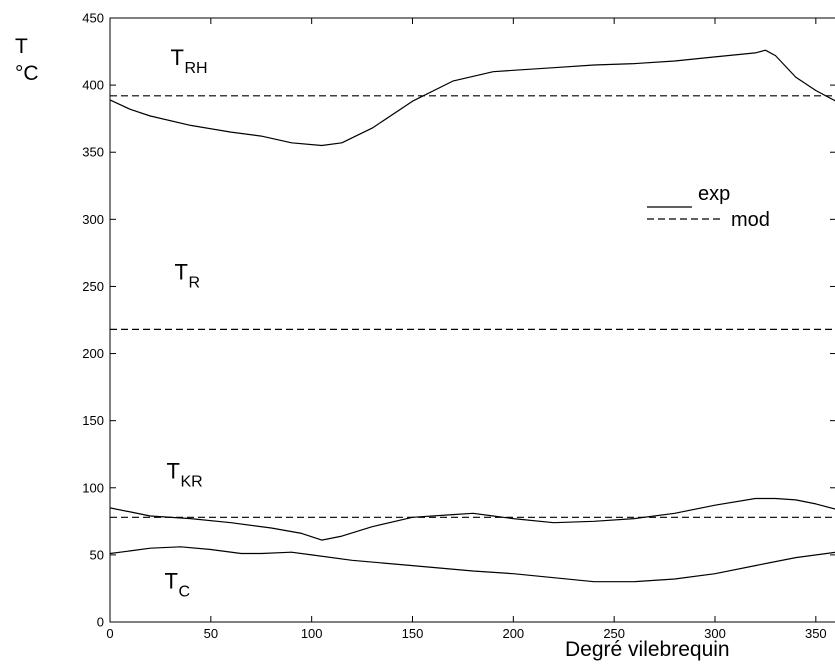 Image resolution: width=835 pixels, height=664 pixels. Describe the element at coordinates (614, 633) in the screenshot. I see `x-tick-label: 250` at that location.